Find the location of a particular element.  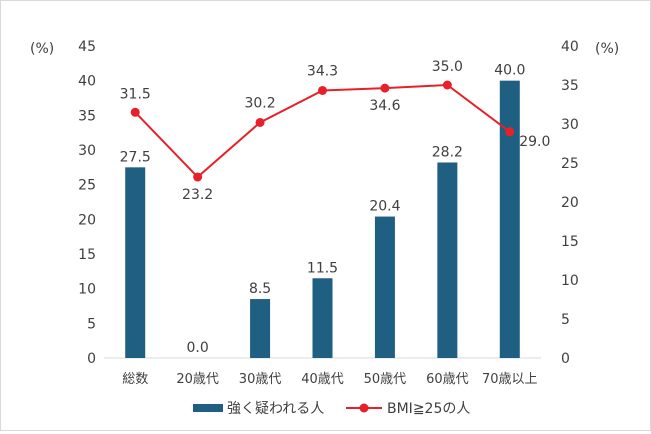

legend-line-marker is located at coordinates (364, 408).